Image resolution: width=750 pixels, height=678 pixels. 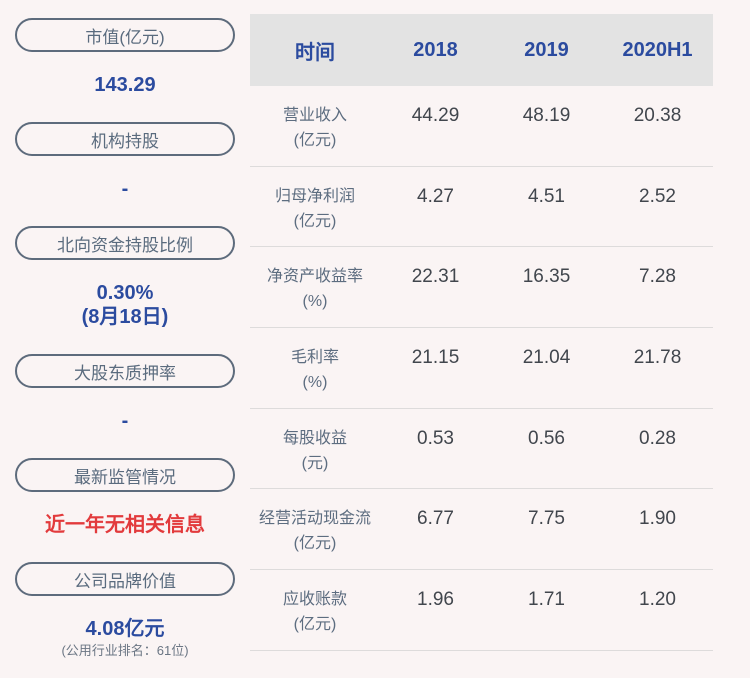 I want to click on pill-institutional-holding: 机构持股, so click(x=125, y=139).